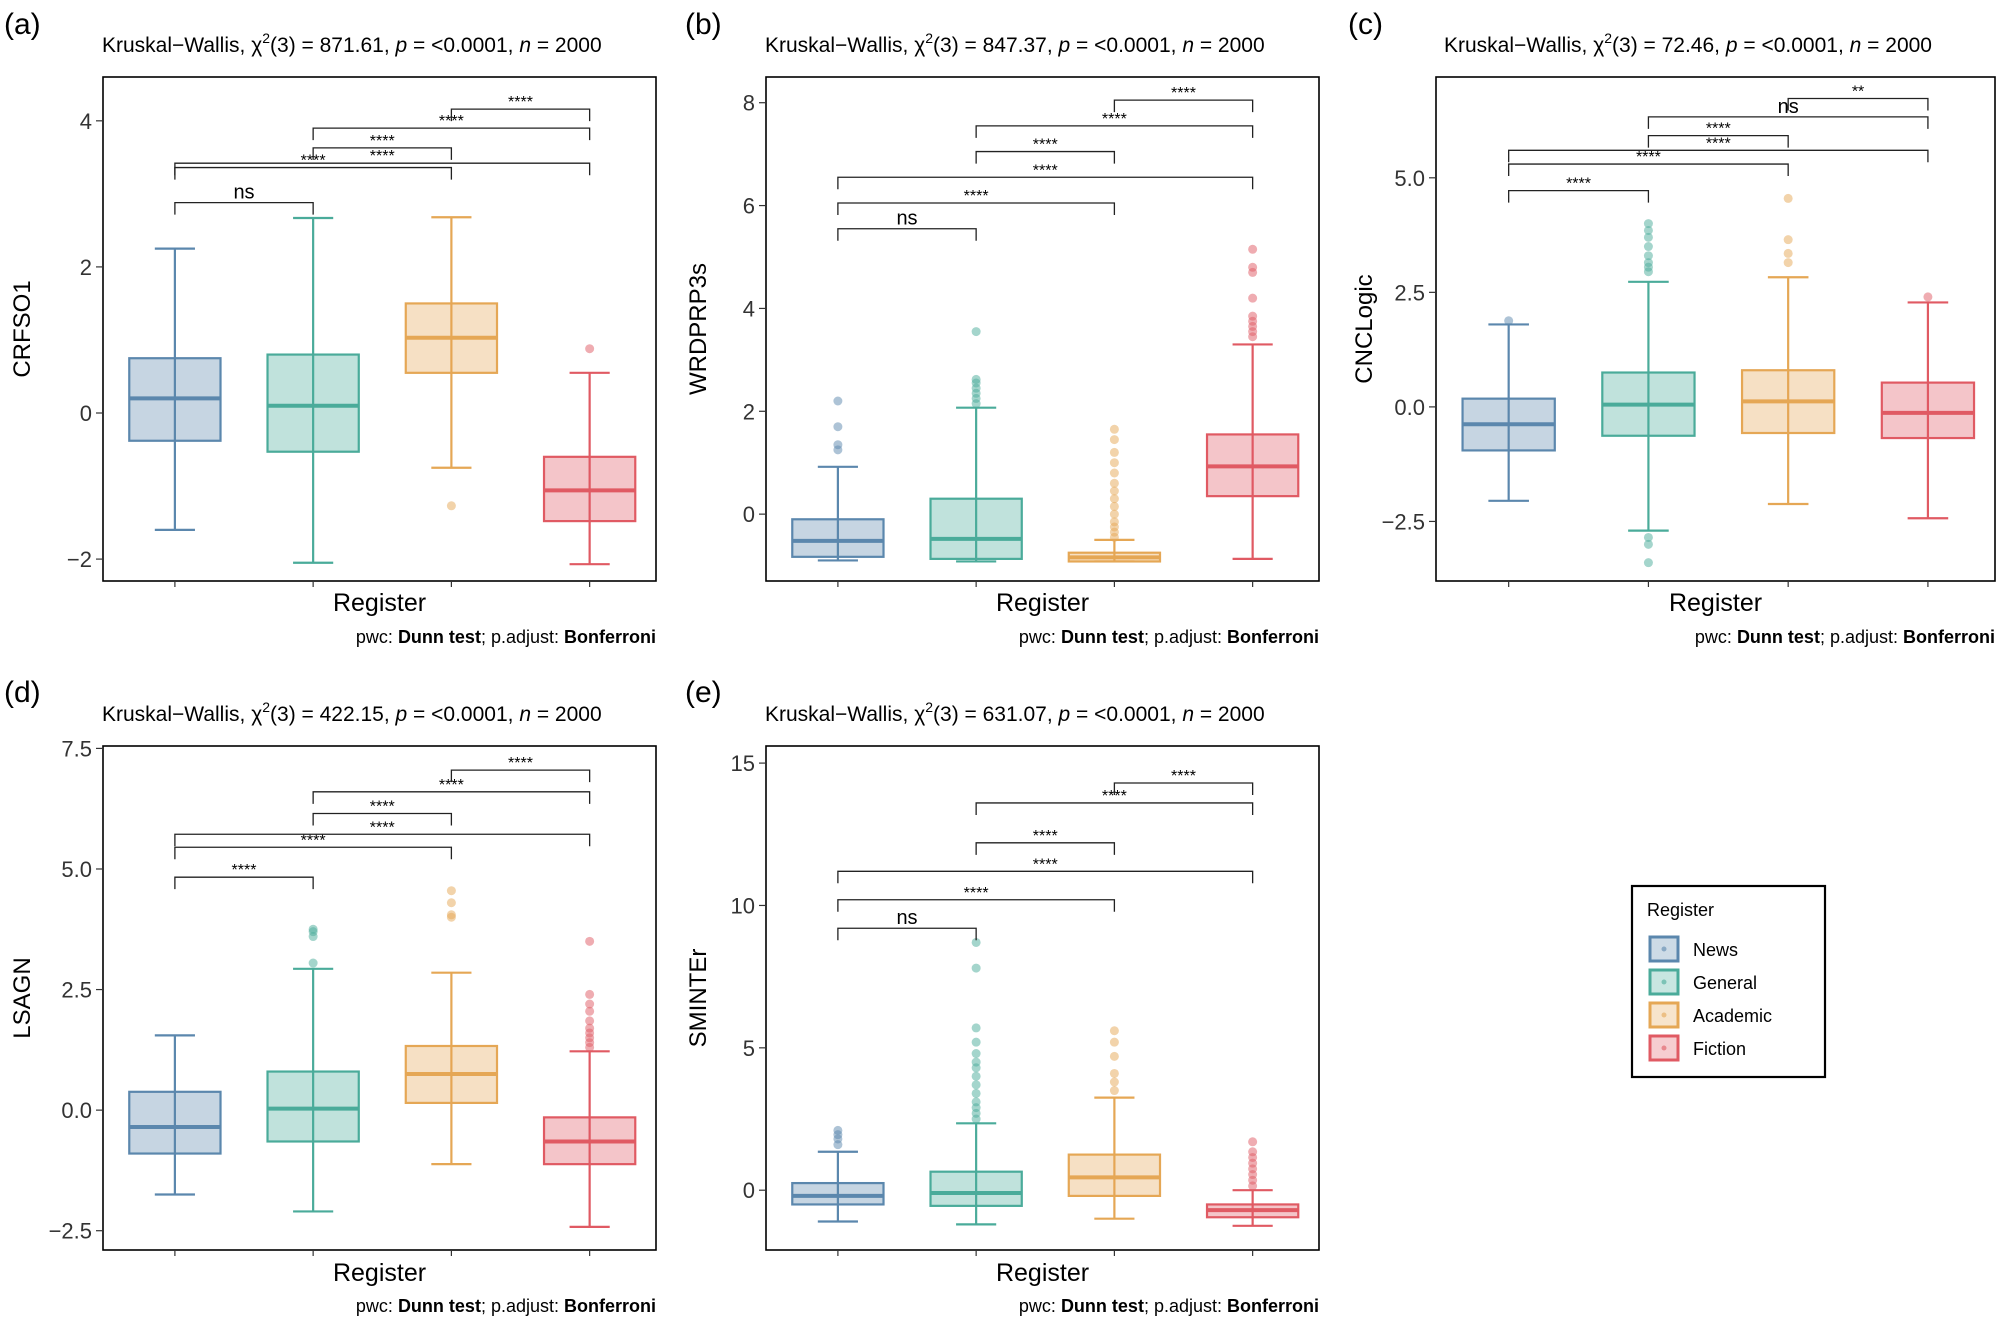  I want to click on box-academic, so click(451, 1026).